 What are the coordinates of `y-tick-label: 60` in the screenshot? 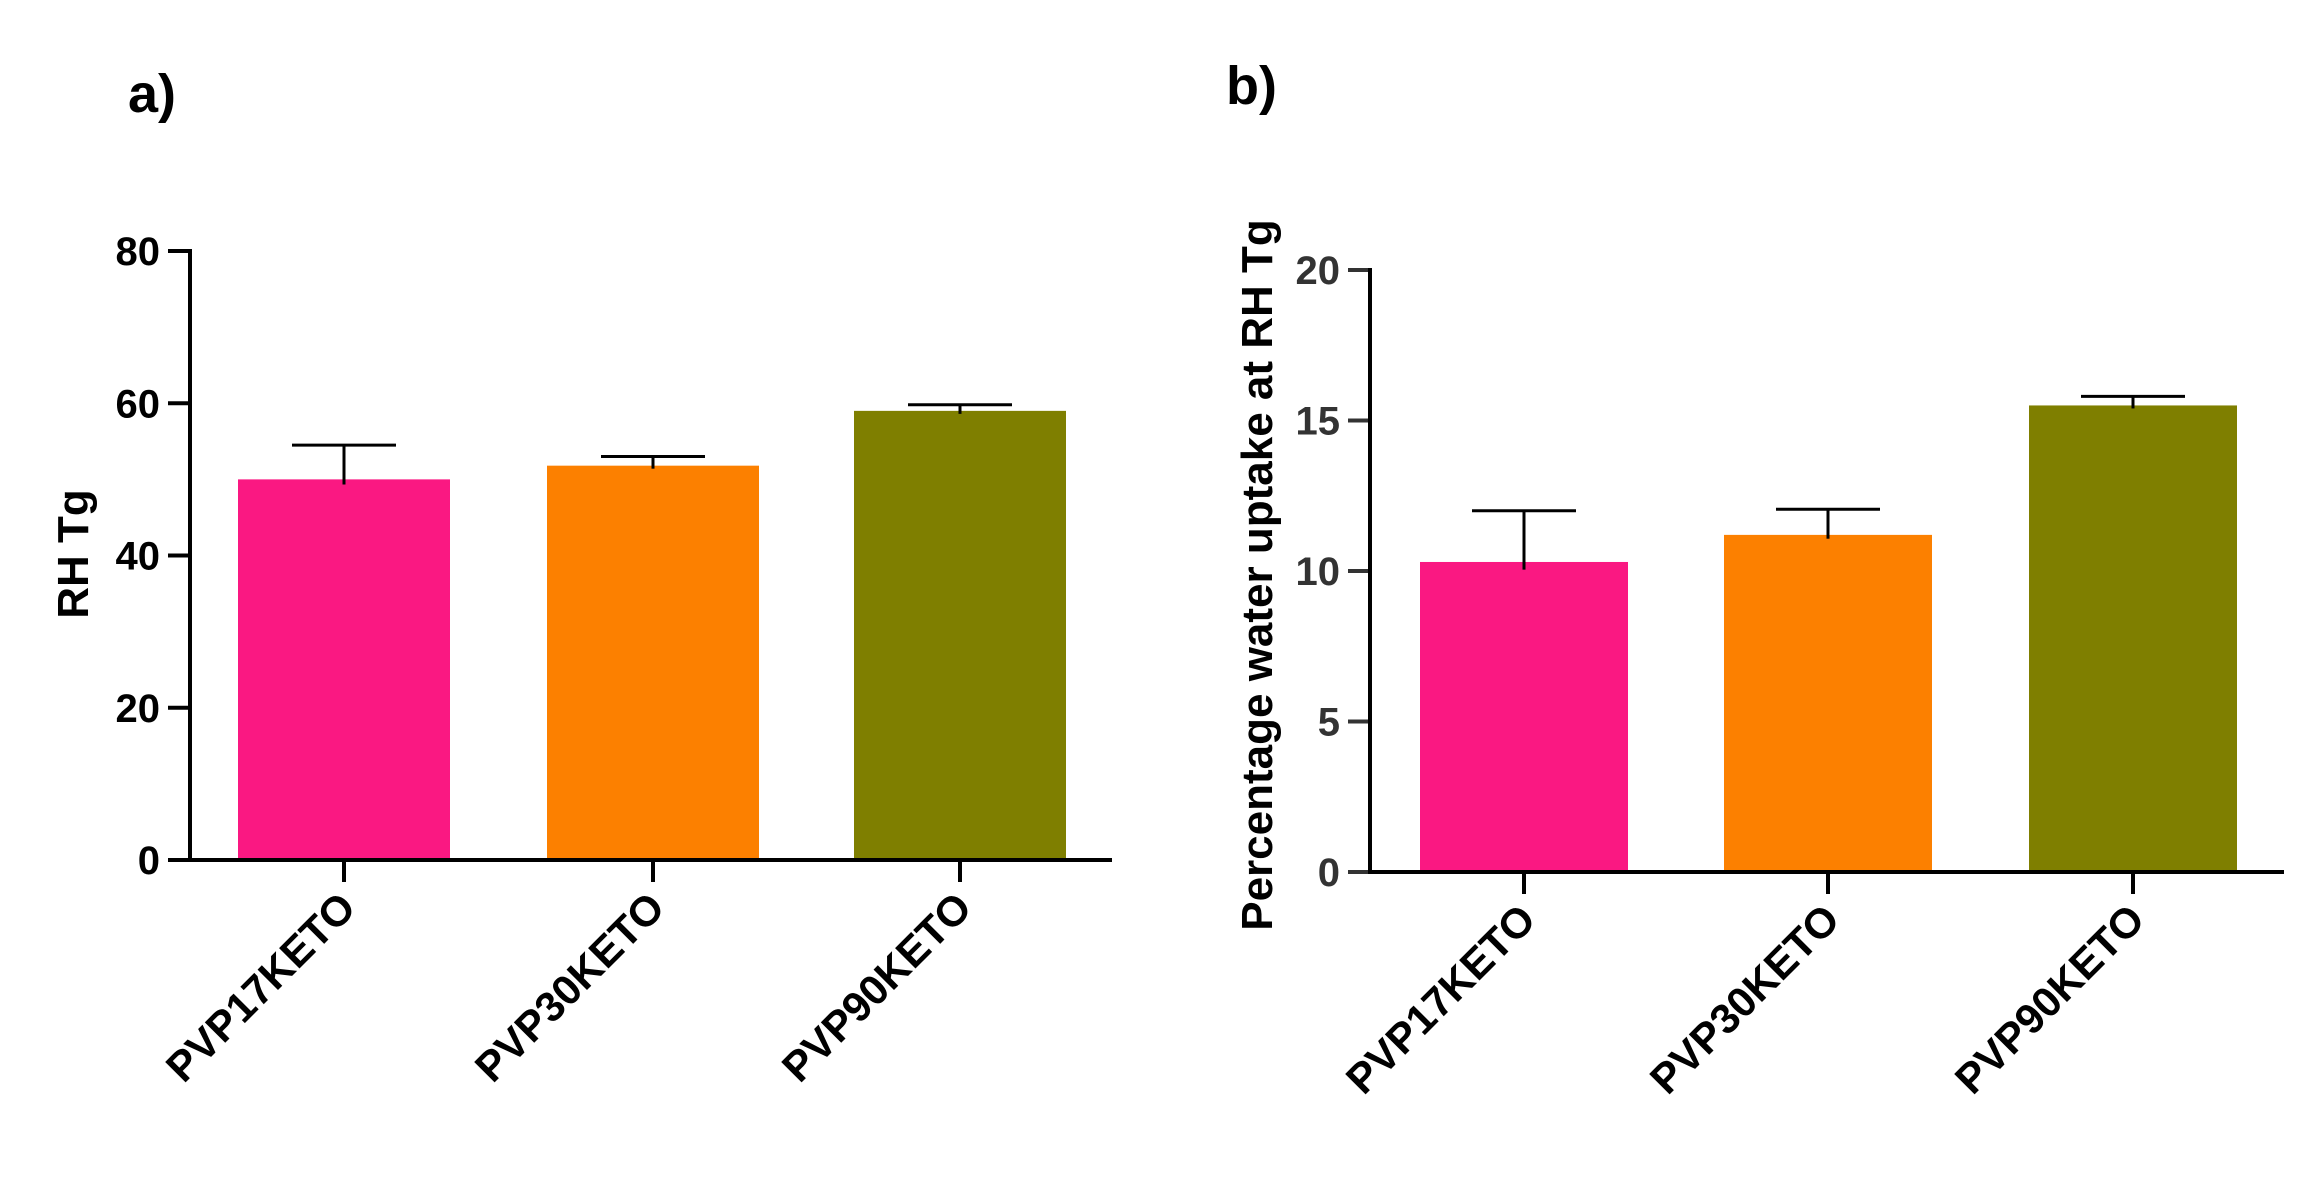 It's located at (138, 404).